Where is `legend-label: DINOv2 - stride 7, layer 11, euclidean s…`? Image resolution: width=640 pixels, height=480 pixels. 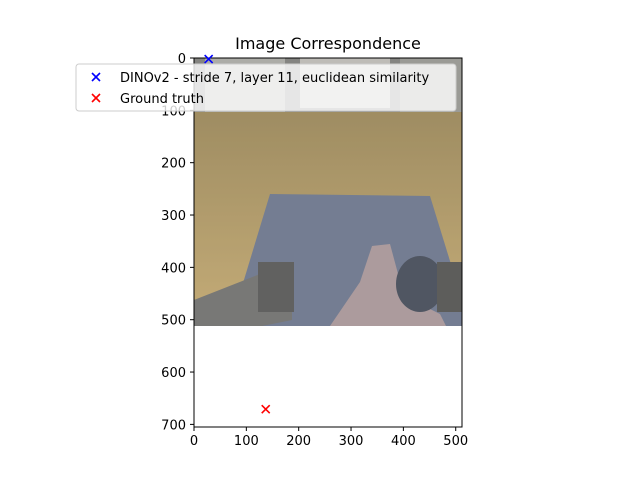 legend-label: DINOv2 - stride 7, layer 11, euclidean s… is located at coordinates (275, 78).